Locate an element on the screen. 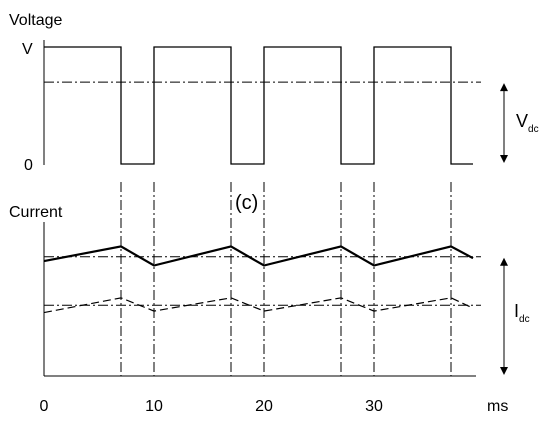  time-tick-label: 10 is located at coordinates (154, 406).